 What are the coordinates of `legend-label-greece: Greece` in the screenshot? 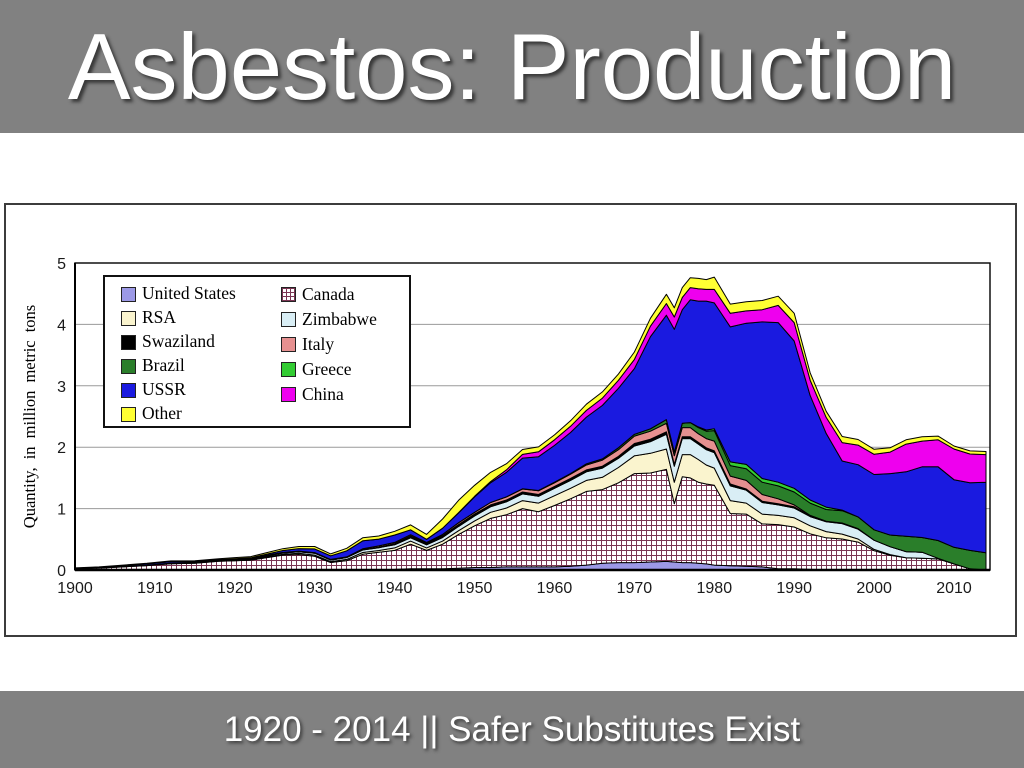 It's located at (327, 368).